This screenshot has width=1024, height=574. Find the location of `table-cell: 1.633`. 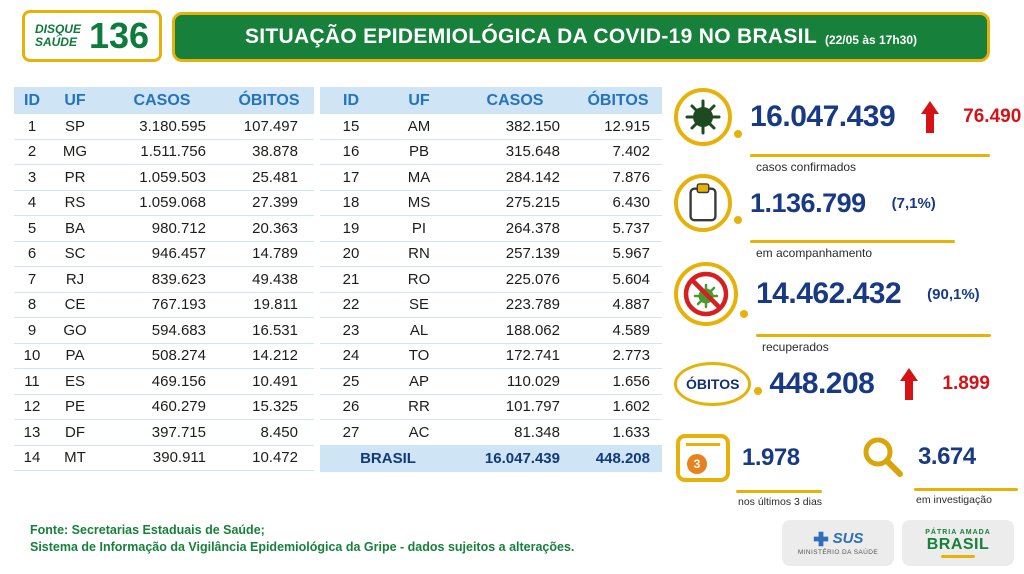

table-cell: 1.633 is located at coordinates (631, 432).